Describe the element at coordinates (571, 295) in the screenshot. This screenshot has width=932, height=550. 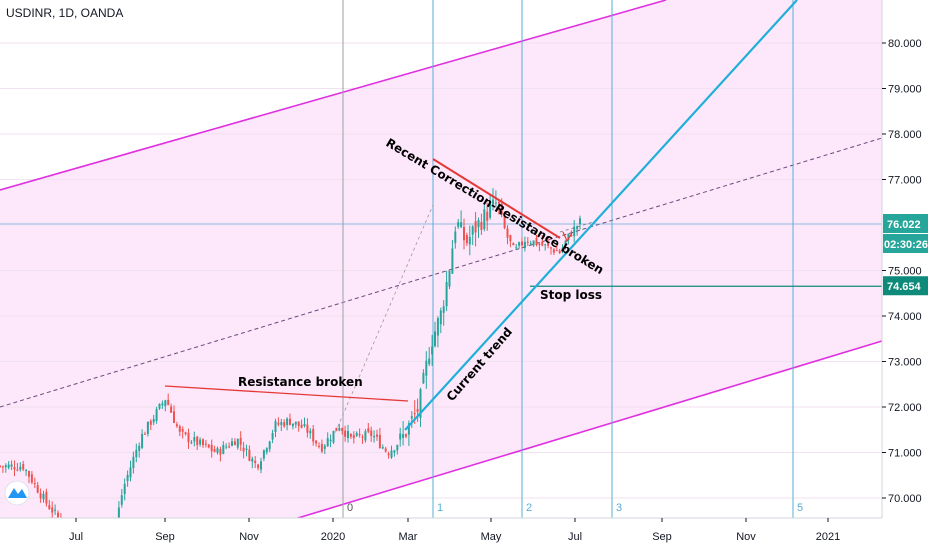
I see `annotation-stop-loss: Stop loss` at that location.